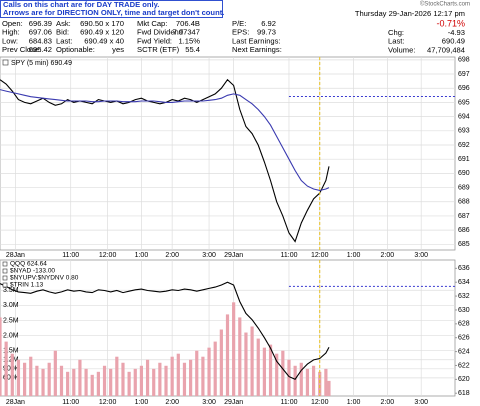 This screenshot has width=480, height=406. What do you see at coordinates (189, 40) in the screenshot?
I see `quote-value: 1.15%` at bounding box center [189, 40].